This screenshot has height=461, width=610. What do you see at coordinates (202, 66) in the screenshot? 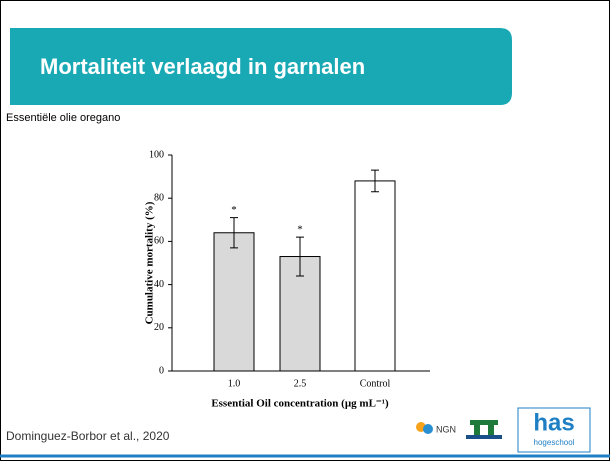
I see `slide-title: Mortaliteit verlaagd in garnalen` at bounding box center [202, 66].